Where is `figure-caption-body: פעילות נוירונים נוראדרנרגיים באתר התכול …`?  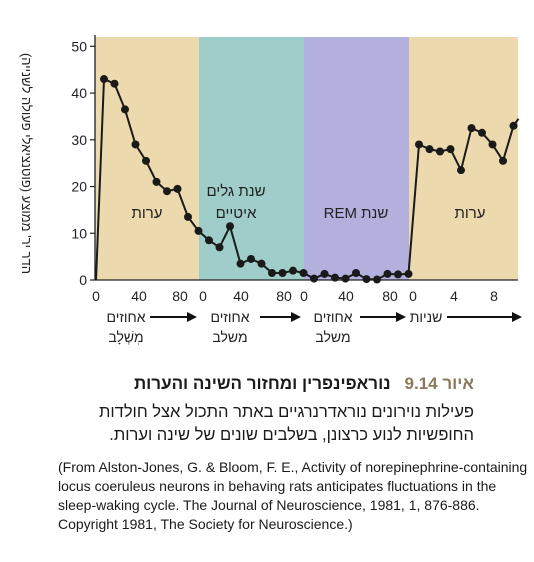
figure-caption-body: פעילות נוירונים נוראדרנרגיים באתר התכול … is located at coordinates (286, 423).